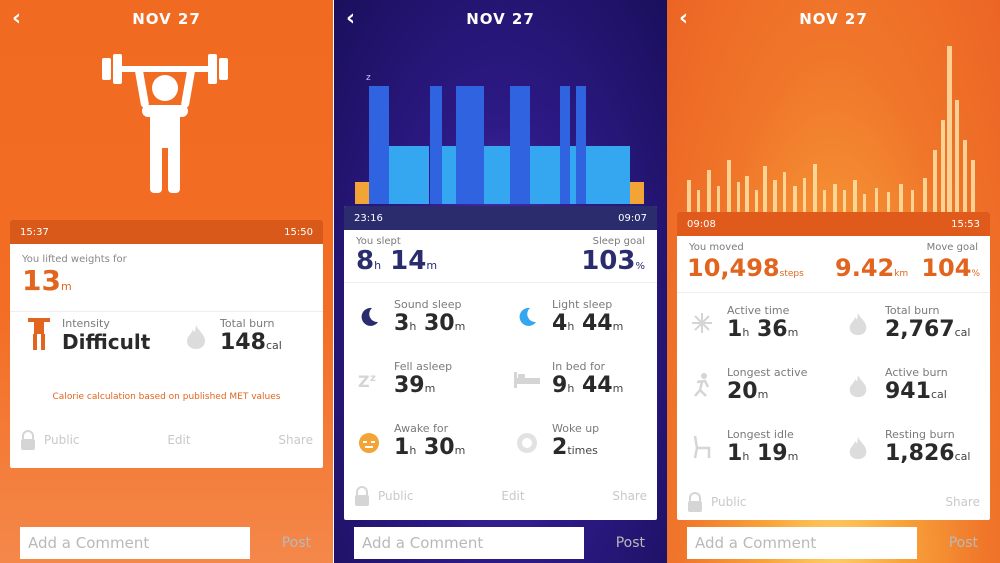  What do you see at coordinates (402, 447) in the screenshot?
I see `awake-h: 1` at bounding box center [402, 447].